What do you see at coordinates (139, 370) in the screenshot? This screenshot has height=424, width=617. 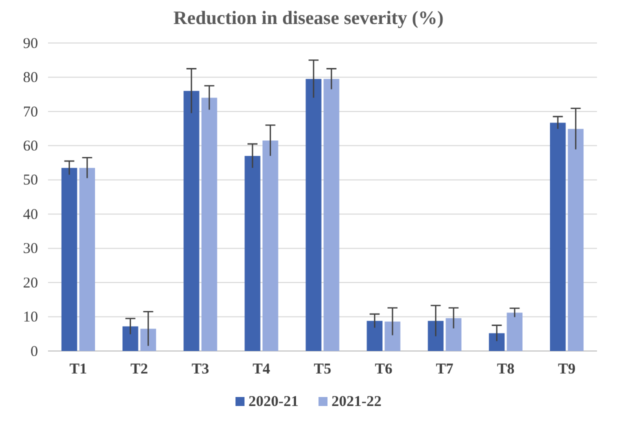 I see `x-tick-label: T2` at bounding box center [139, 370].